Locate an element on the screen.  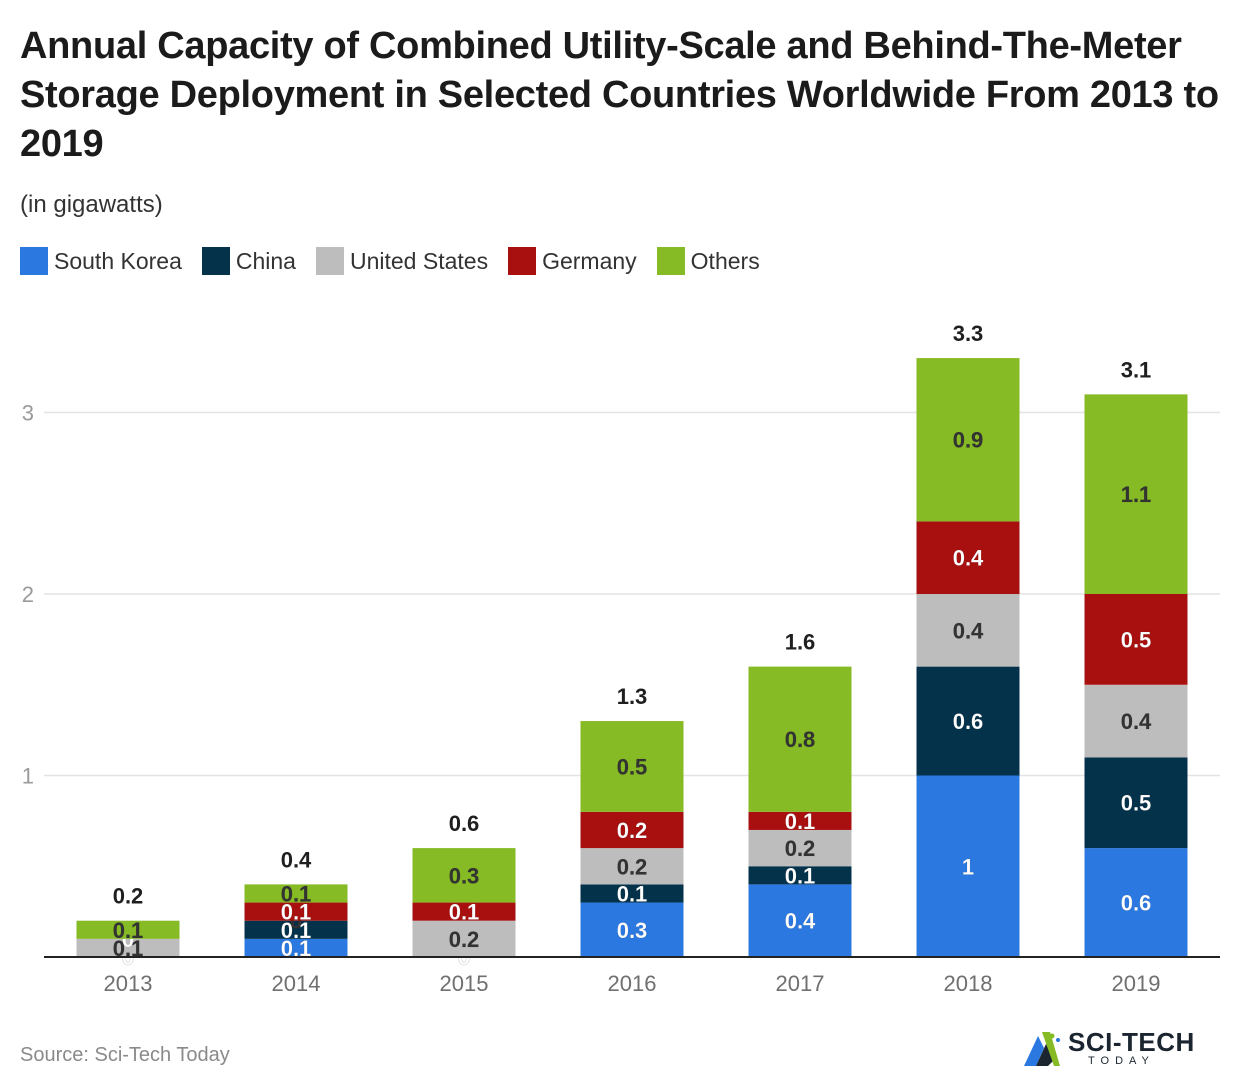
bar-south-korea-2017 is located at coordinates (800, 920).